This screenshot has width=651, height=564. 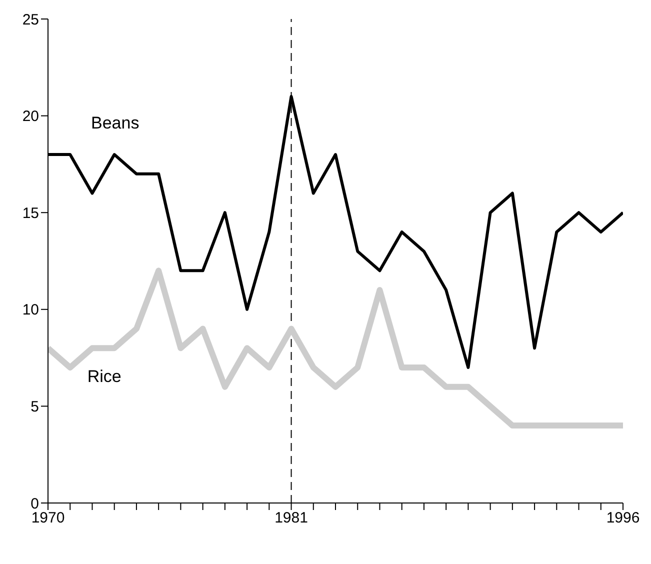 What do you see at coordinates (30, 310) in the screenshot?
I see `y-tick-label: 10` at bounding box center [30, 310].